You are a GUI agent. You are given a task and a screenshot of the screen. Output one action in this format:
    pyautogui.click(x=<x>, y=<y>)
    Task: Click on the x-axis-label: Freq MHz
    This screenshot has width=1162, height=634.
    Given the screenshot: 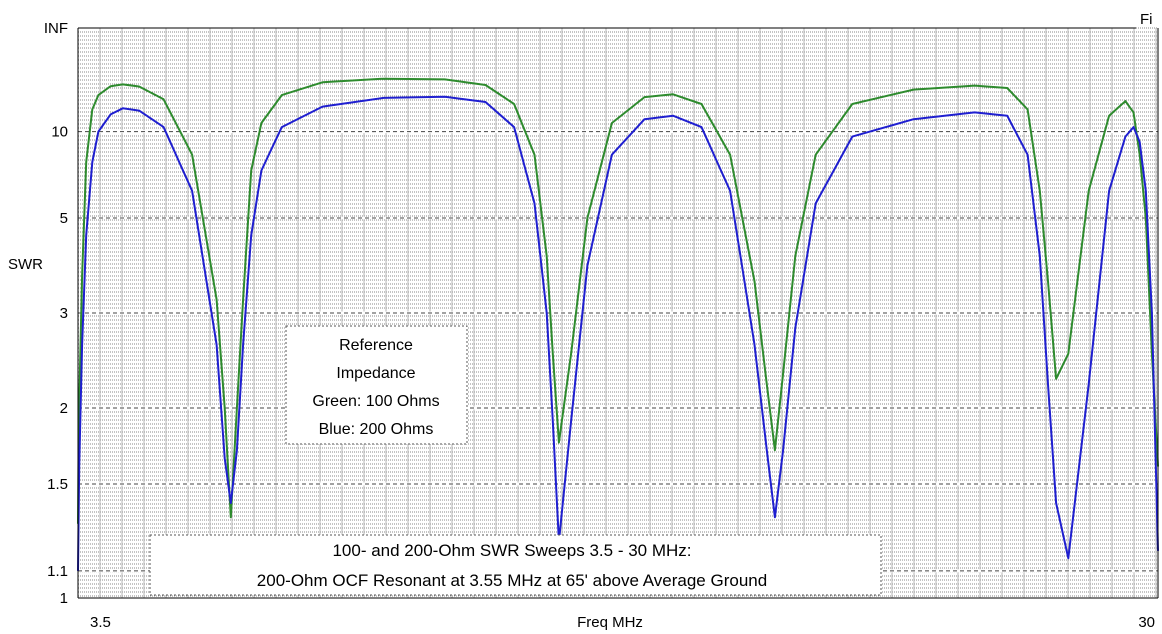 What is the action you would take?
    pyautogui.click(x=610, y=622)
    